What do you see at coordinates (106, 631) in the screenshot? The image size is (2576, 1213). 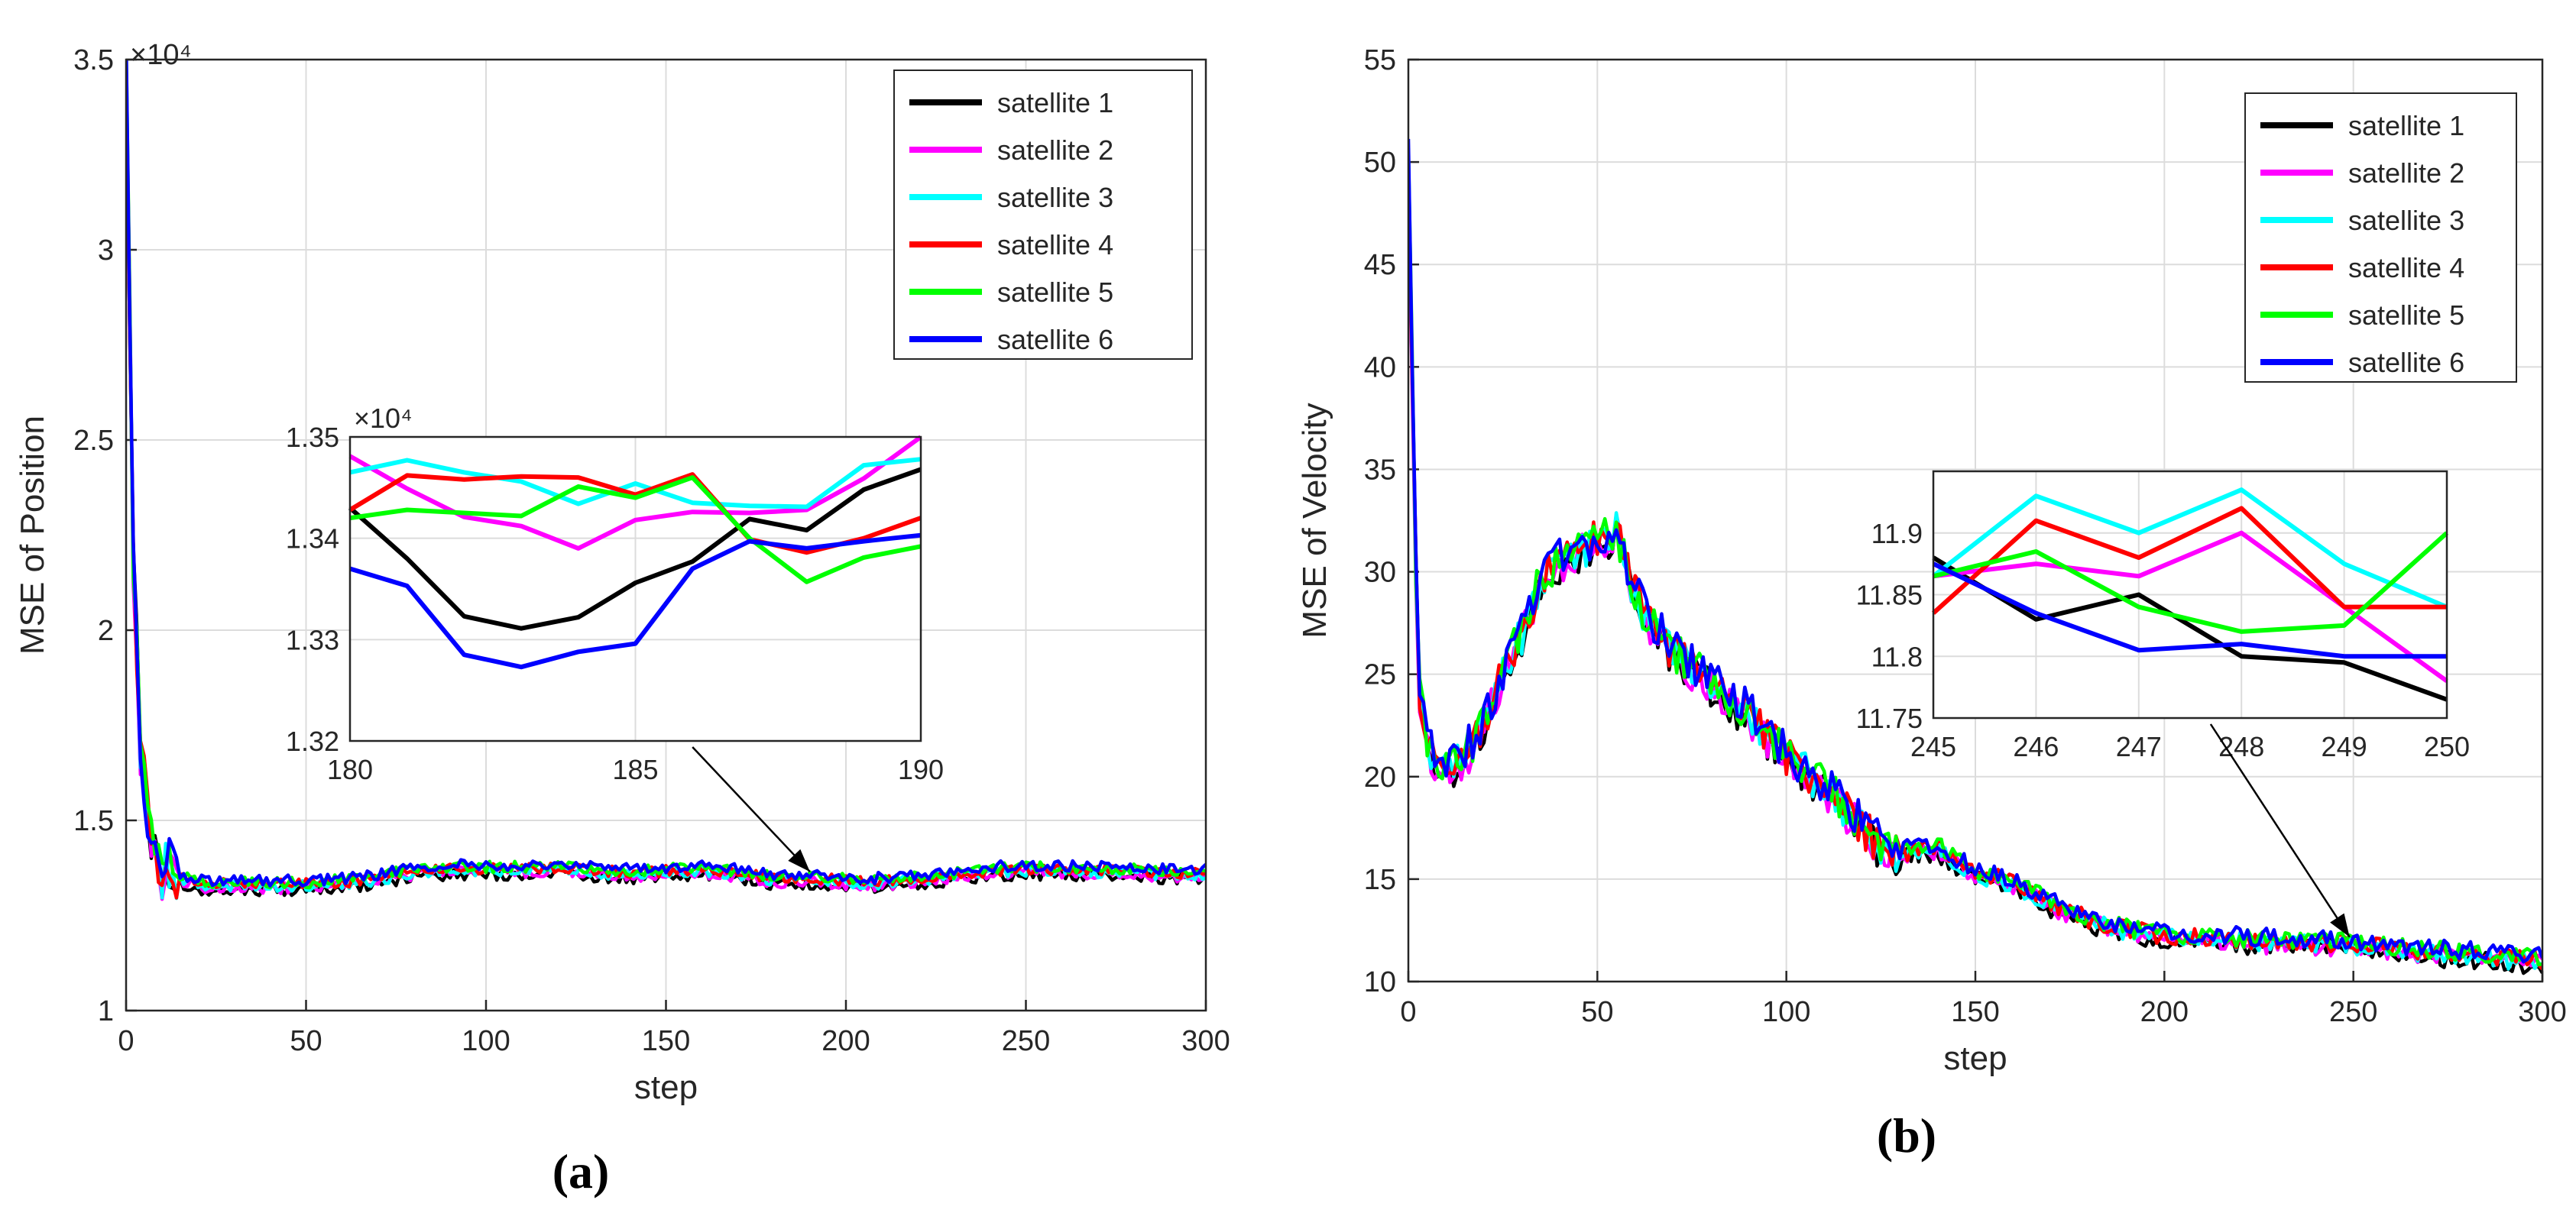 I see `y-tick-label: 2` at bounding box center [106, 631].